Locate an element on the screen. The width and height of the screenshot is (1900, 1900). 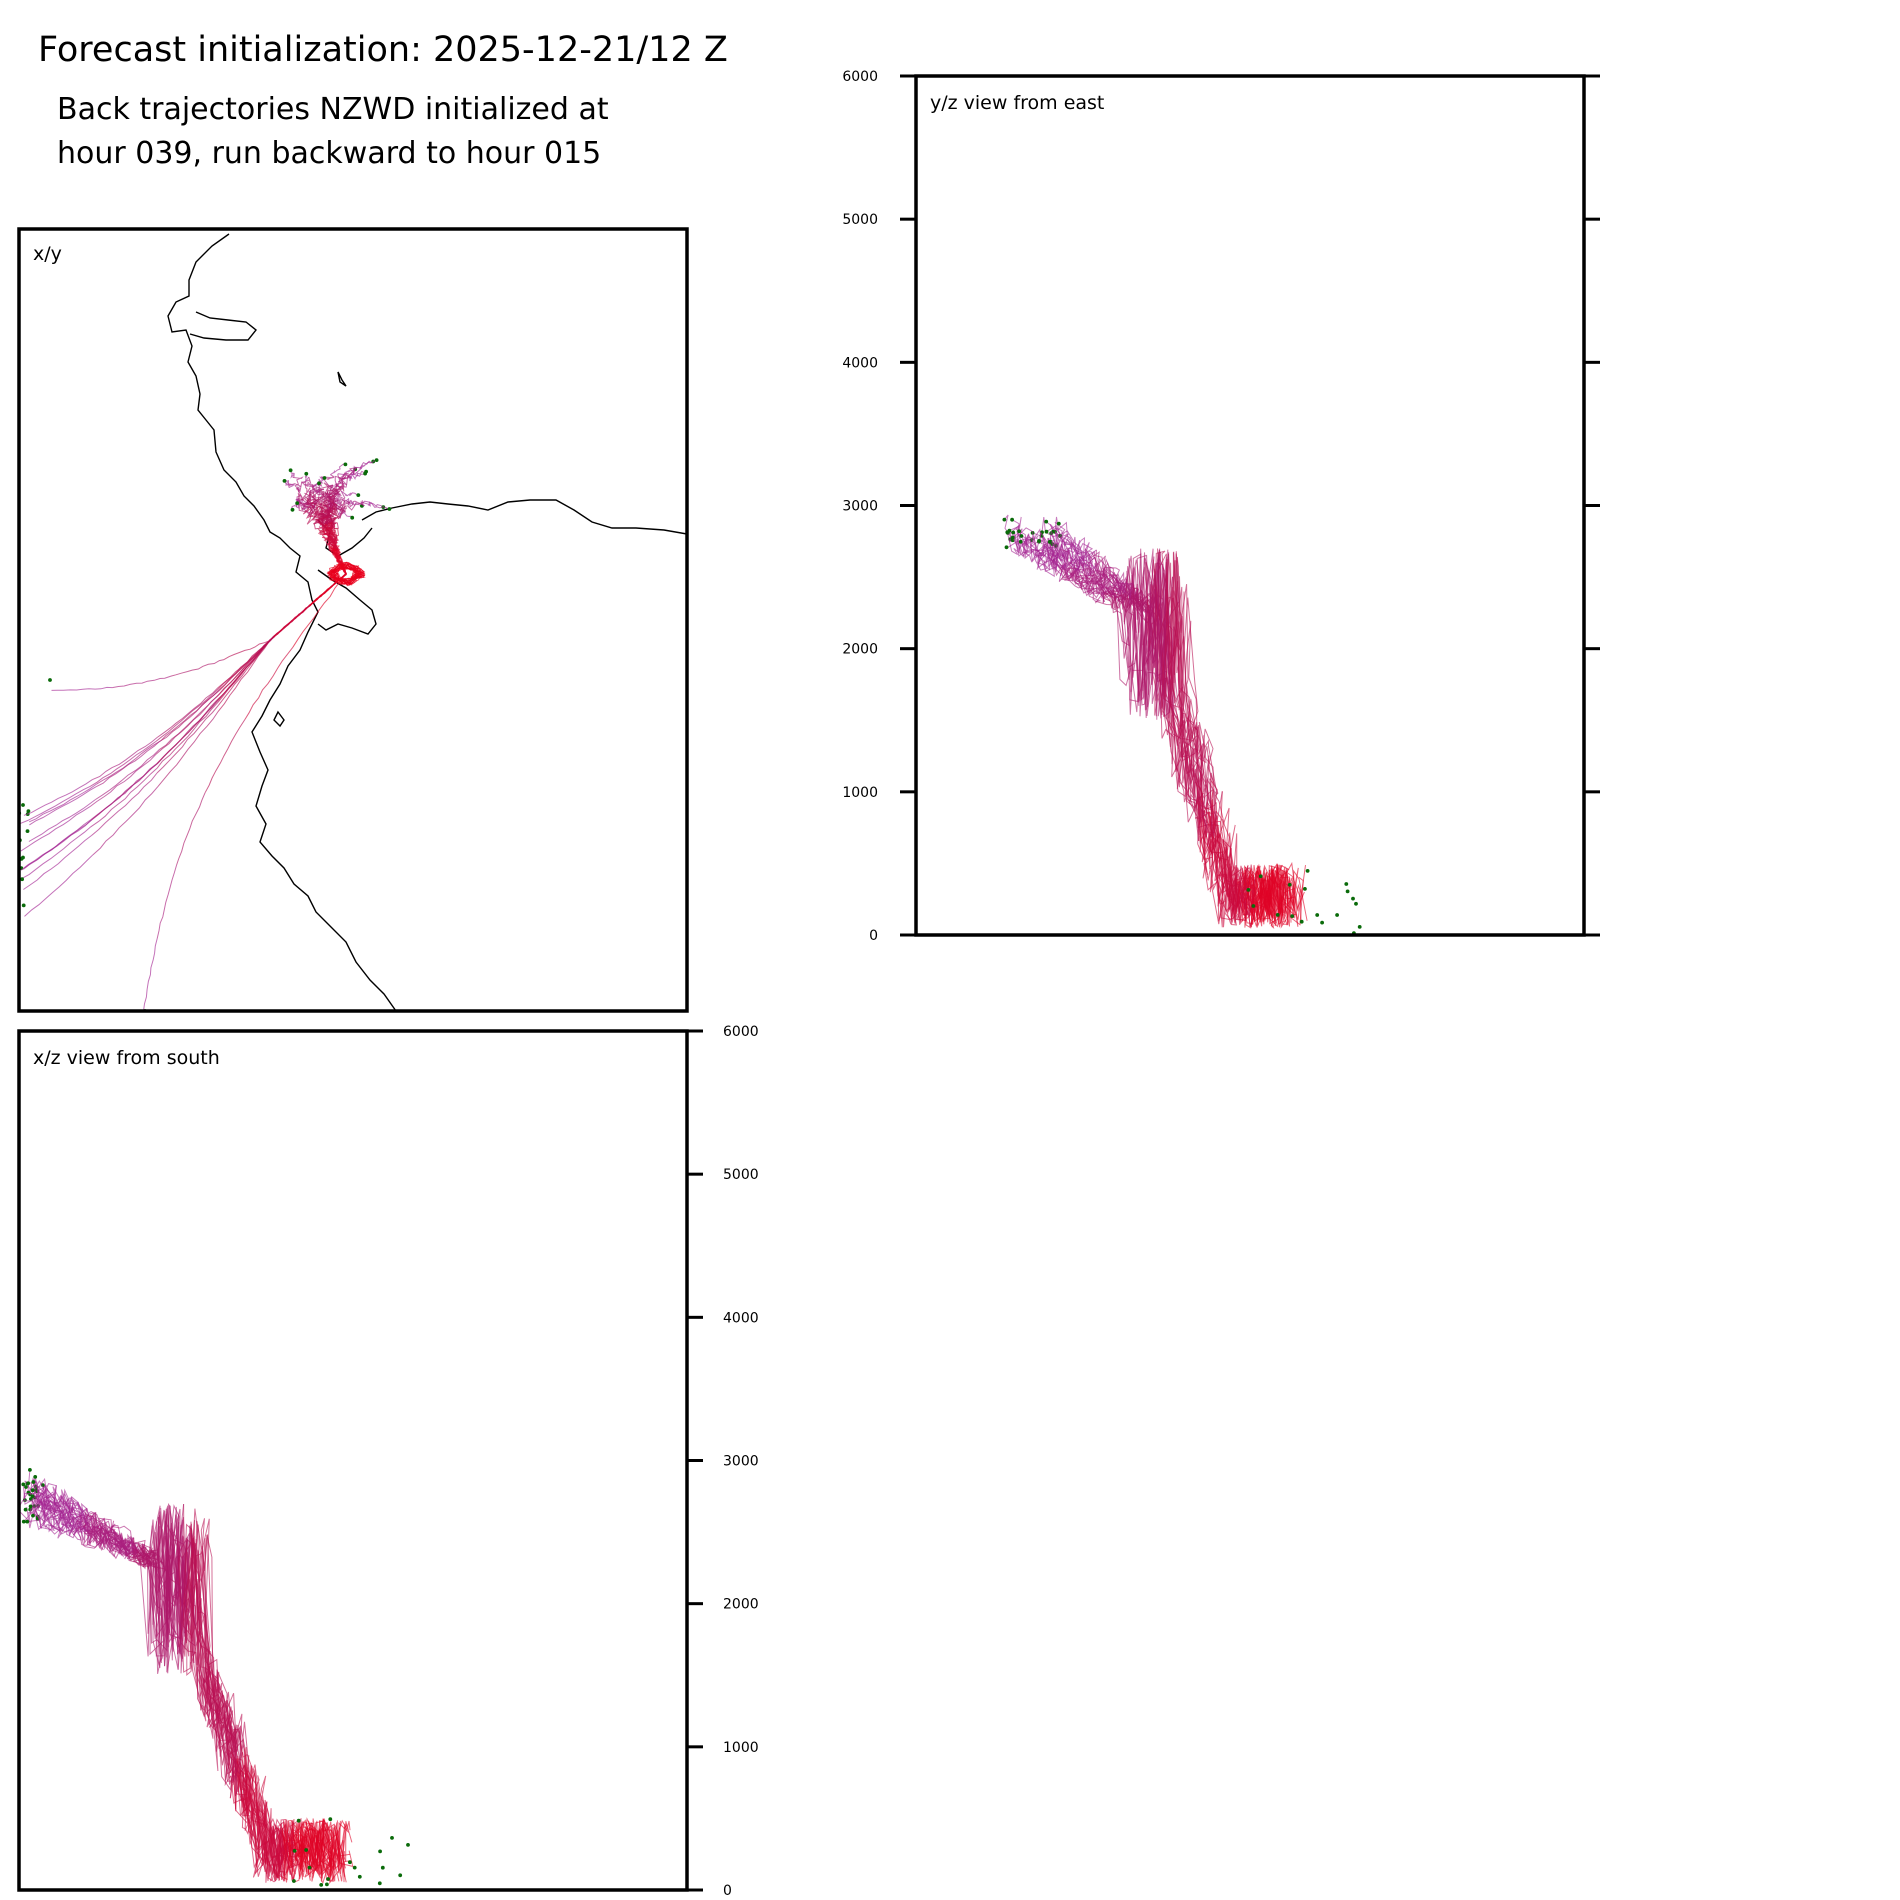
y-tick-label: 0 is located at coordinates (873, 936).